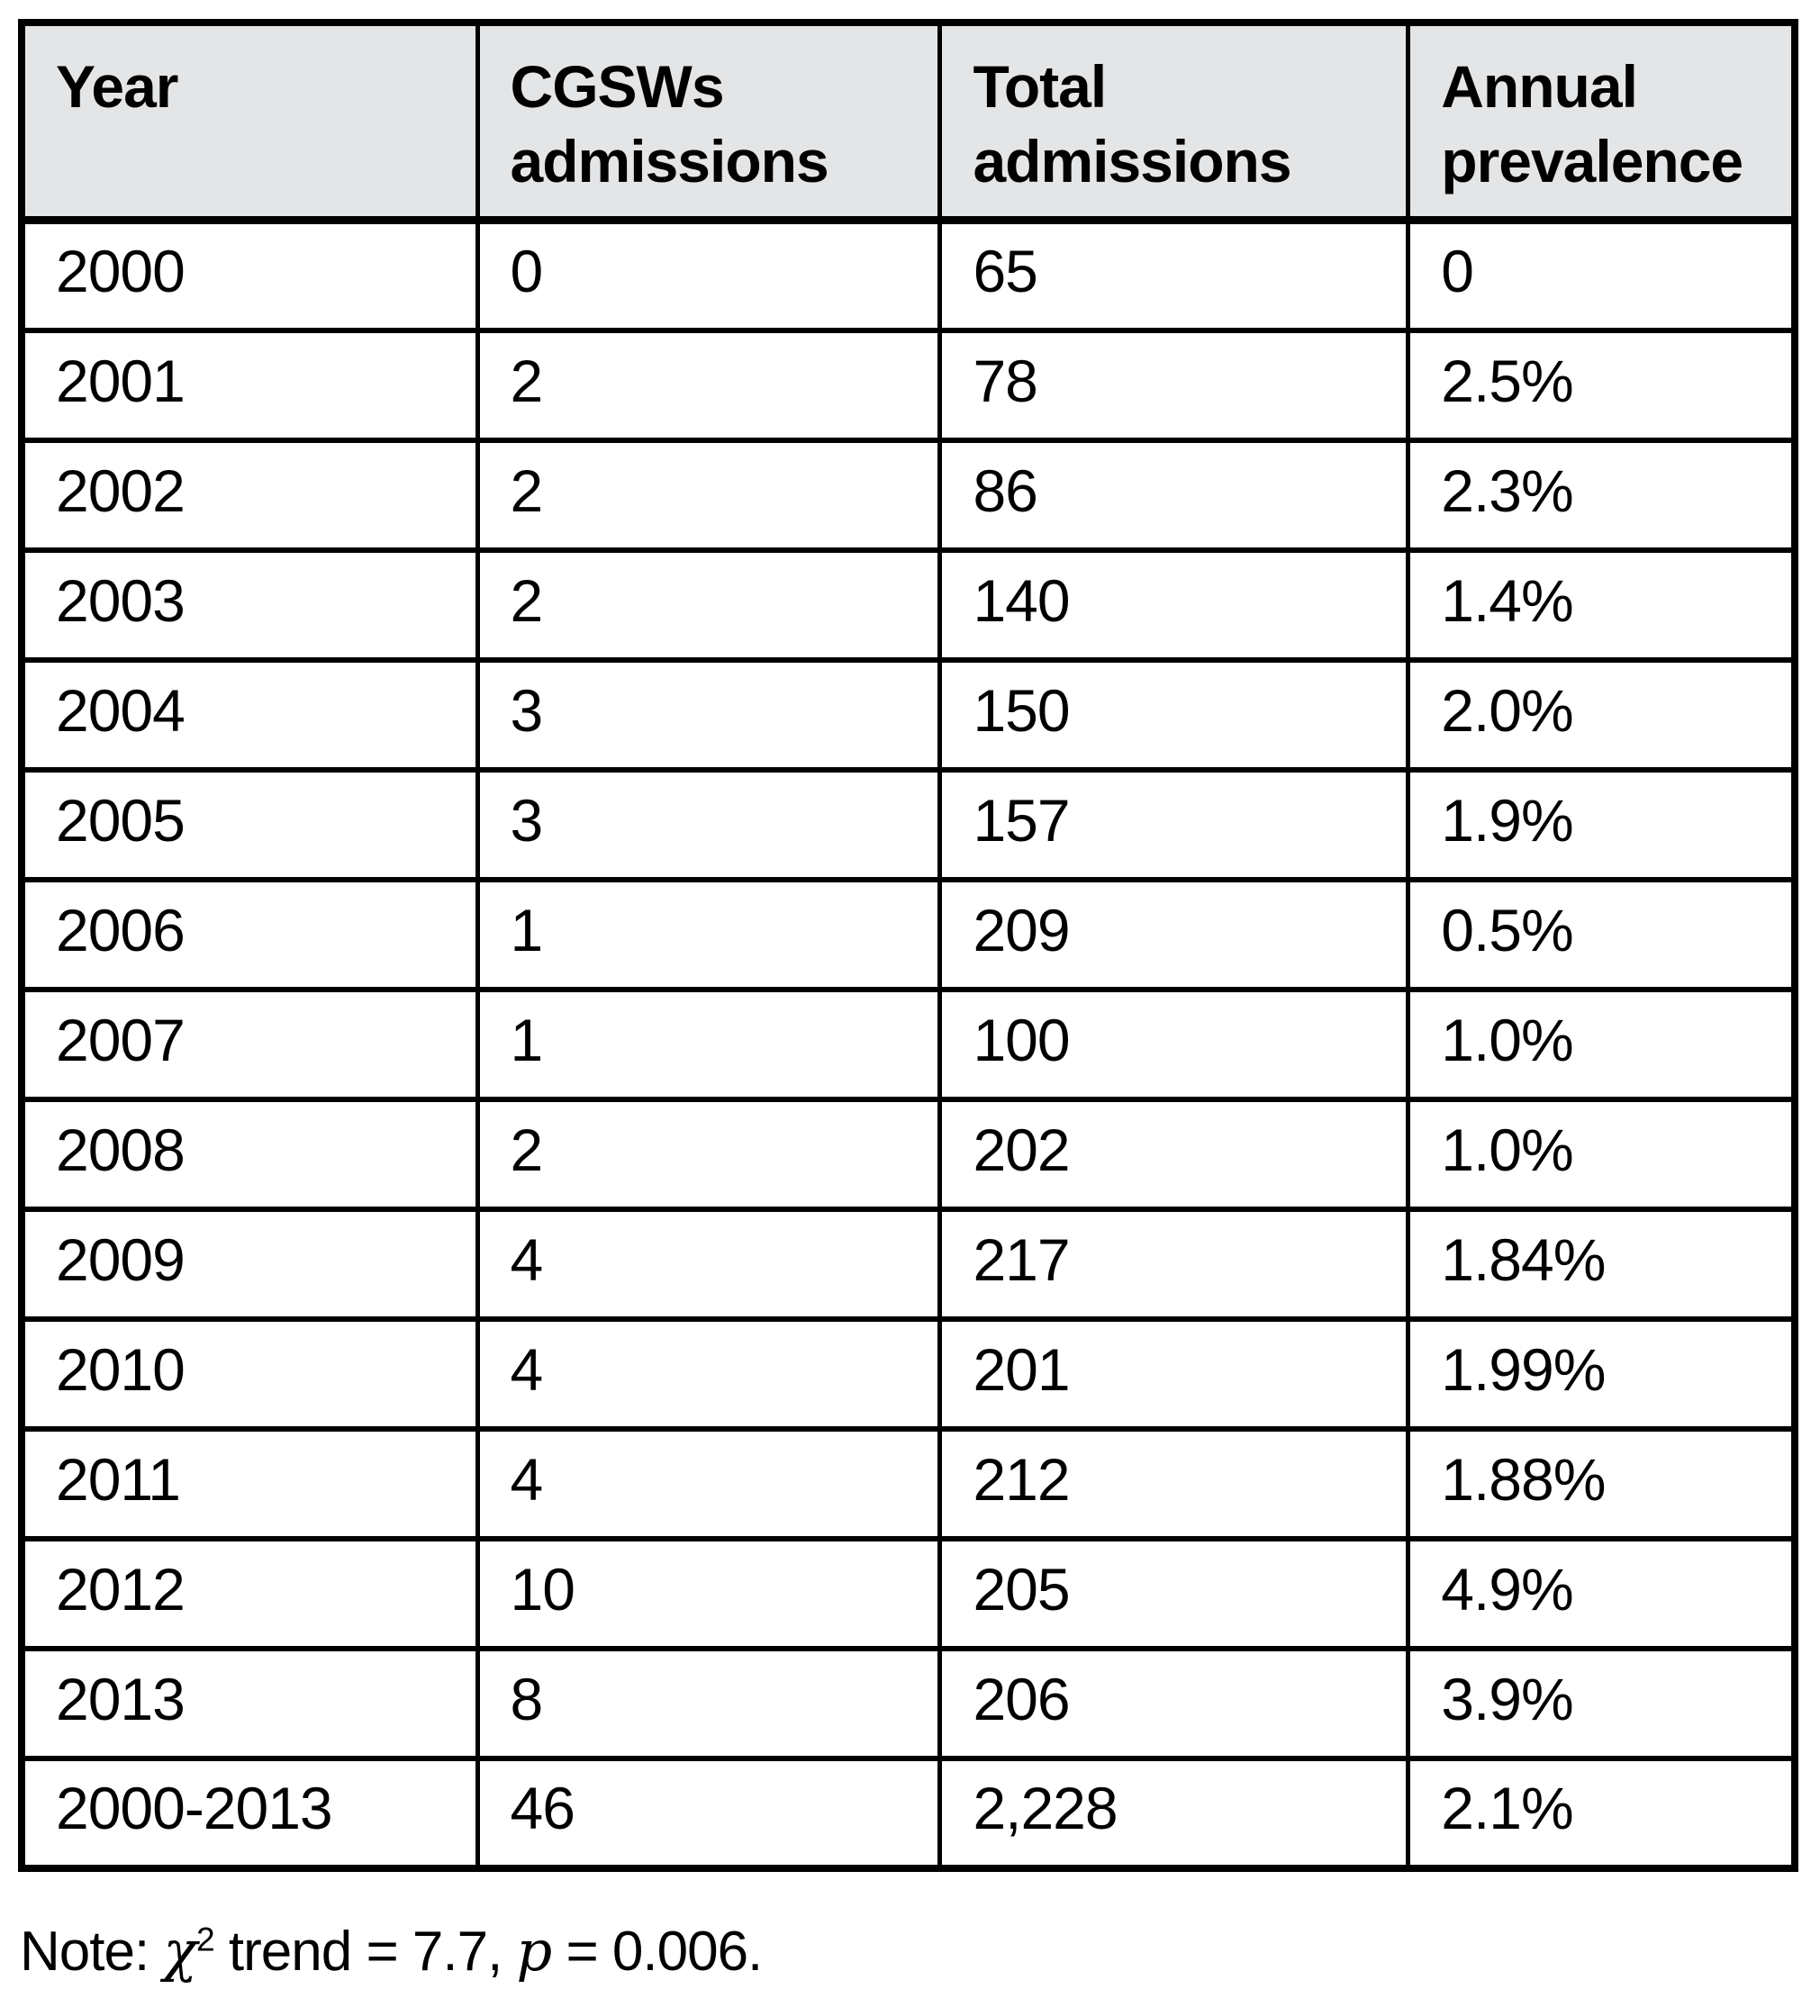 The image size is (1820, 2016). What do you see at coordinates (1174, 275) in the screenshot?
I see `cell-total: 65` at bounding box center [1174, 275].